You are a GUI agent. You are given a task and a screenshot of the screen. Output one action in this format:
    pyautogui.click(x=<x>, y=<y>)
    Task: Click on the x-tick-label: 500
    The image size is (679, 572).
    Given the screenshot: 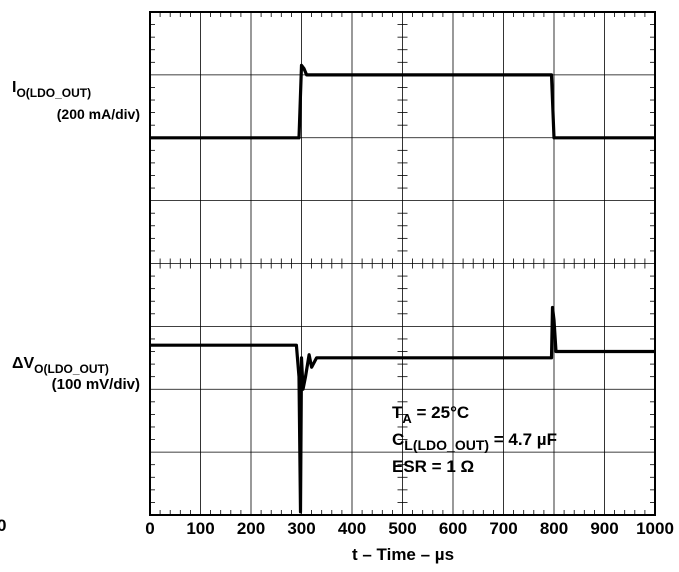 What is the action you would take?
    pyautogui.click(x=402, y=528)
    